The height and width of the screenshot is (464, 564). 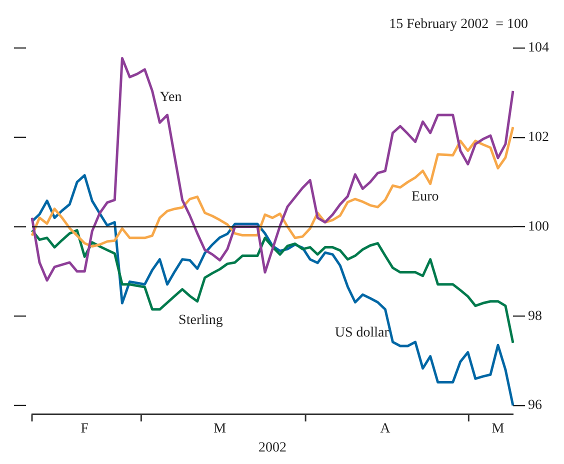 I want to click on series-label: US dollar, so click(x=362, y=333).